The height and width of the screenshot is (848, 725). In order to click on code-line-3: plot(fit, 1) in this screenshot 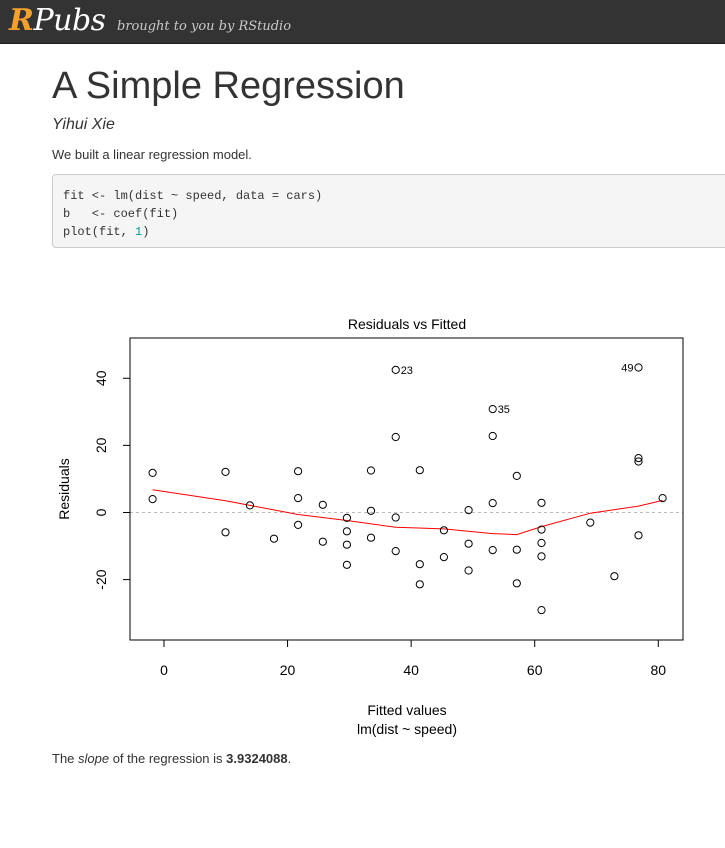, I will do `click(106, 232)`.